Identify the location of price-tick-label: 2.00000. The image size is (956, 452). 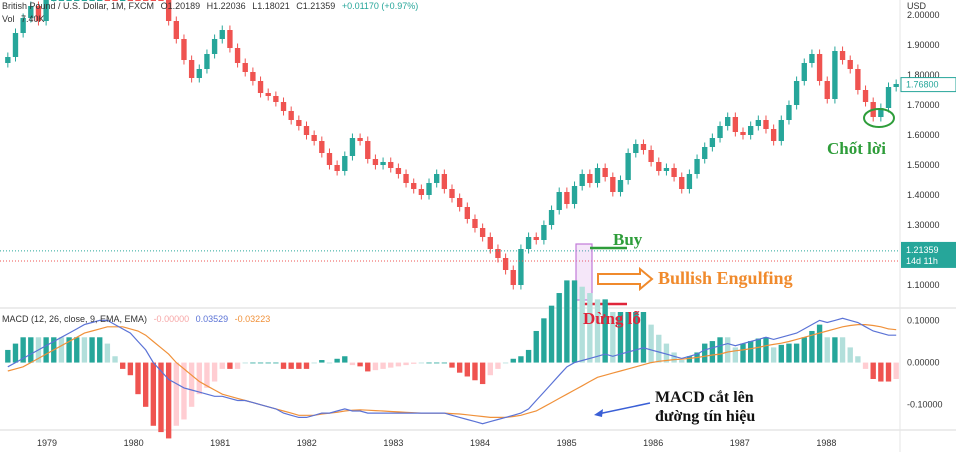
(923, 15).